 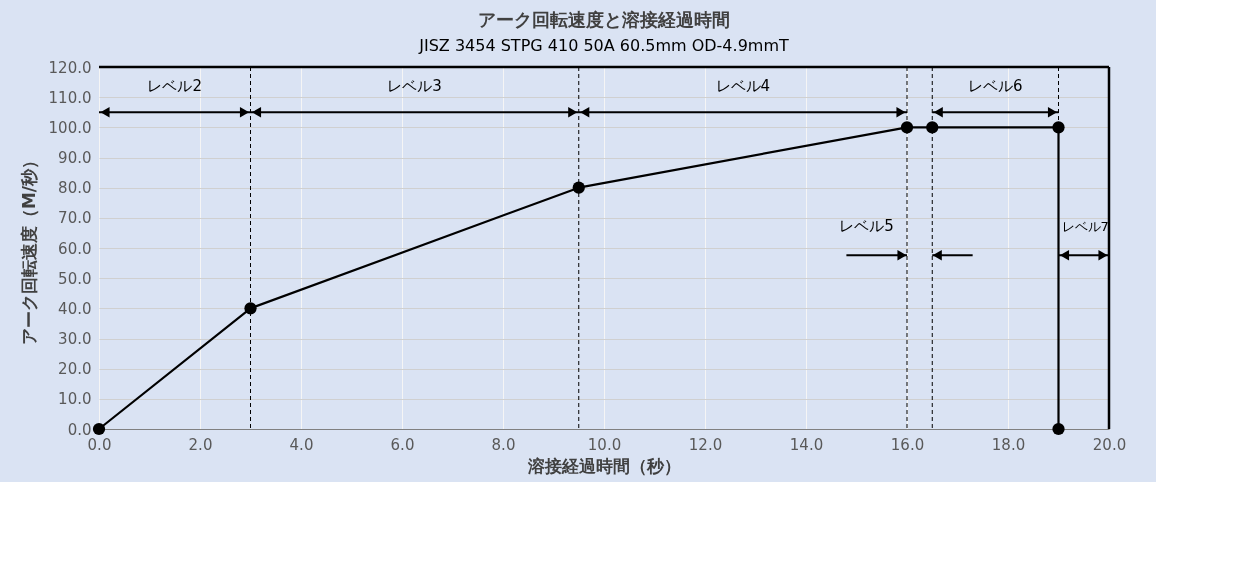 What do you see at coordinates (75, 308) in the screenshot?
I see `y-tick-label: 40.0` at bounding box center [75, 308].